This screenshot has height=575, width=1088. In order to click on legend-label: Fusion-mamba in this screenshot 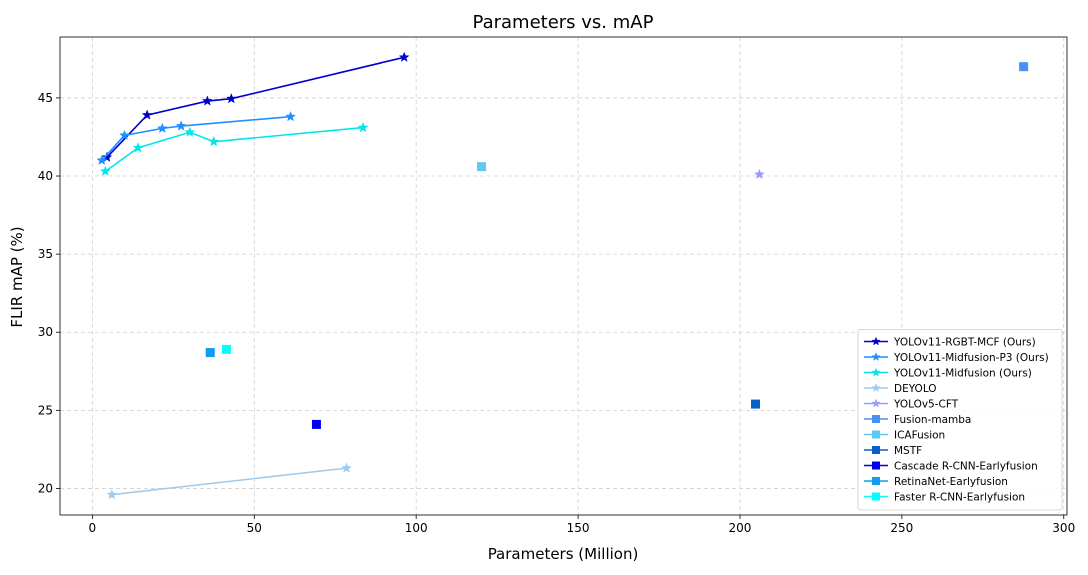, I will do `click(932, 420)`.